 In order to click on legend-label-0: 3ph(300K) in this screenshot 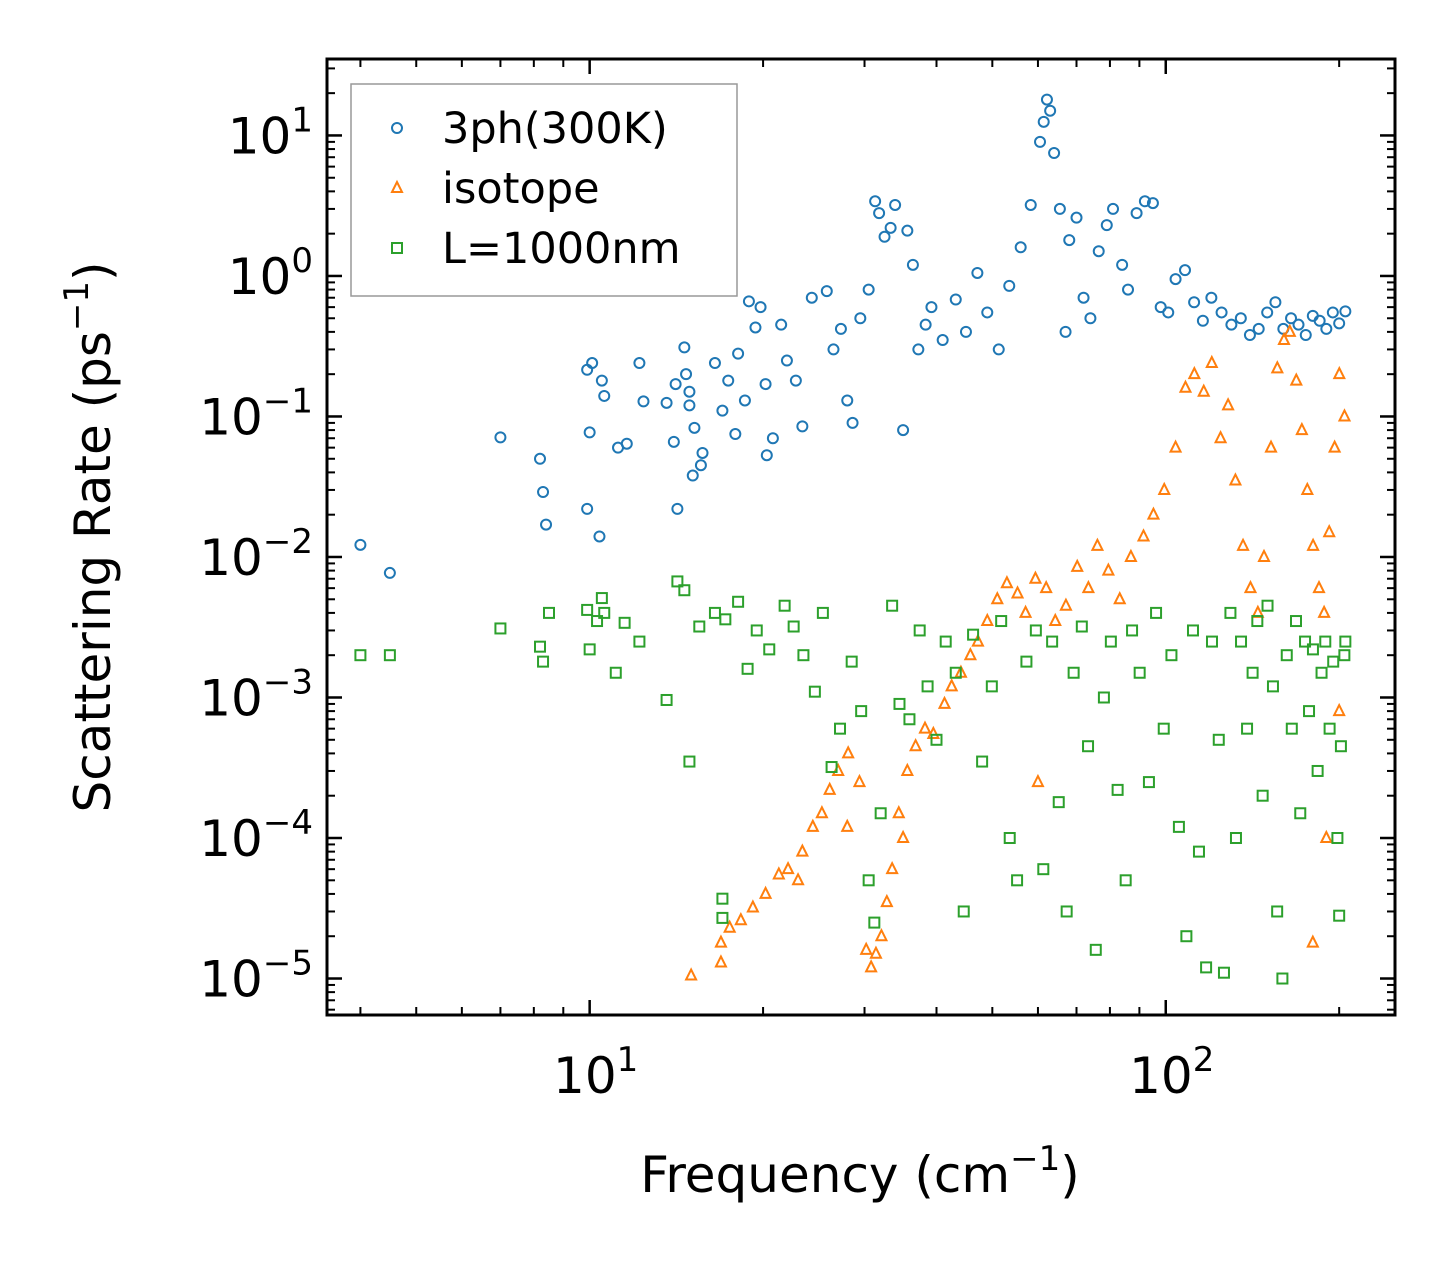, I will do `click(555, 129)`.